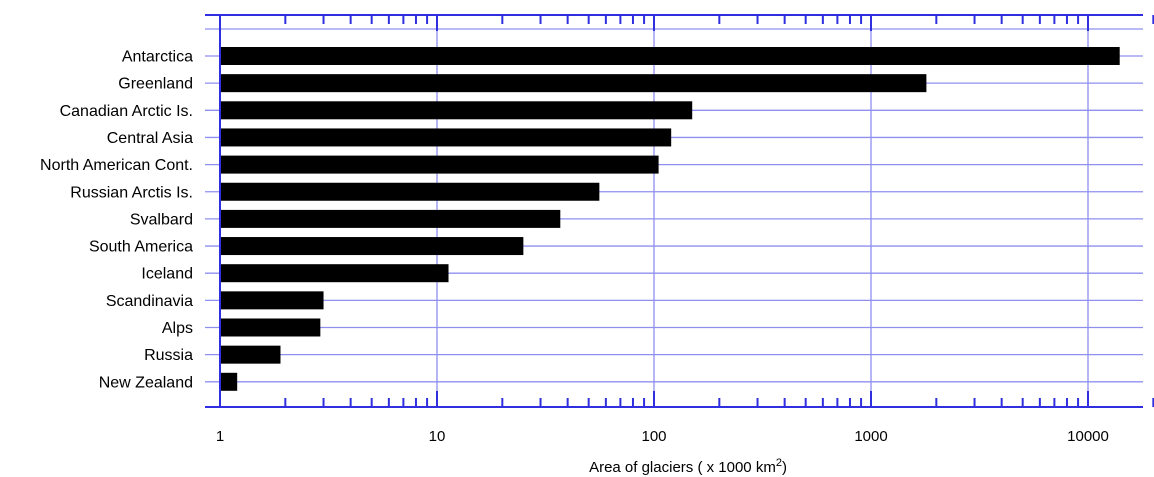 Image resolution: width=1154 pixels, height=477 pixels. I want to click on category-label: North American Cont., so click(116, 165).